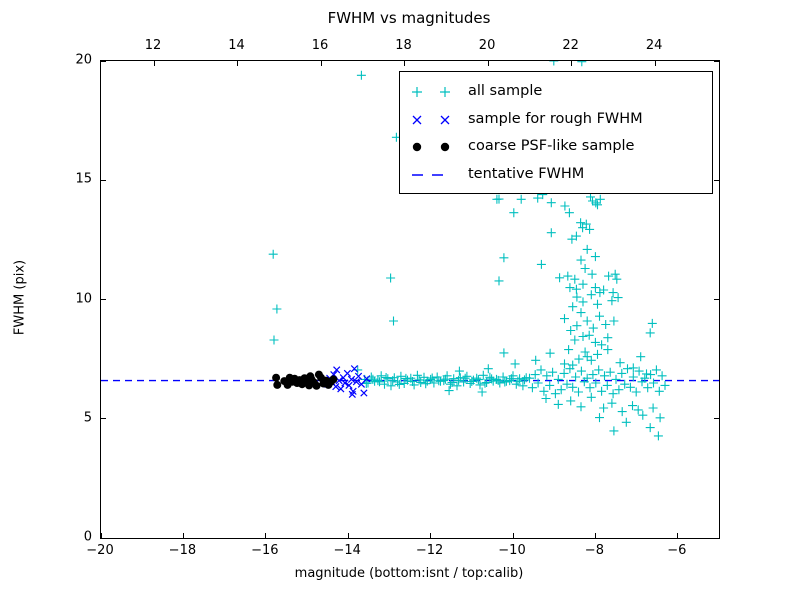 The height and width of the screenshot is (600, 800). What do you see at coordinates (556, 91) in the screenshot?
I see `legend-item-all-sample: all sample` at bounding box center [556, 91].